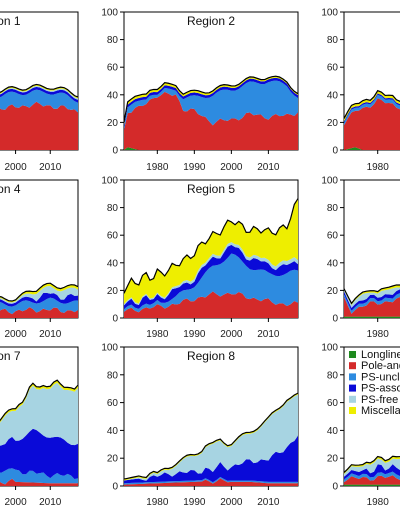  What do you see at coordinates (10, 189) in the screenshot?
I see `panel-title: Region 4` at bounding box center [10, 189].